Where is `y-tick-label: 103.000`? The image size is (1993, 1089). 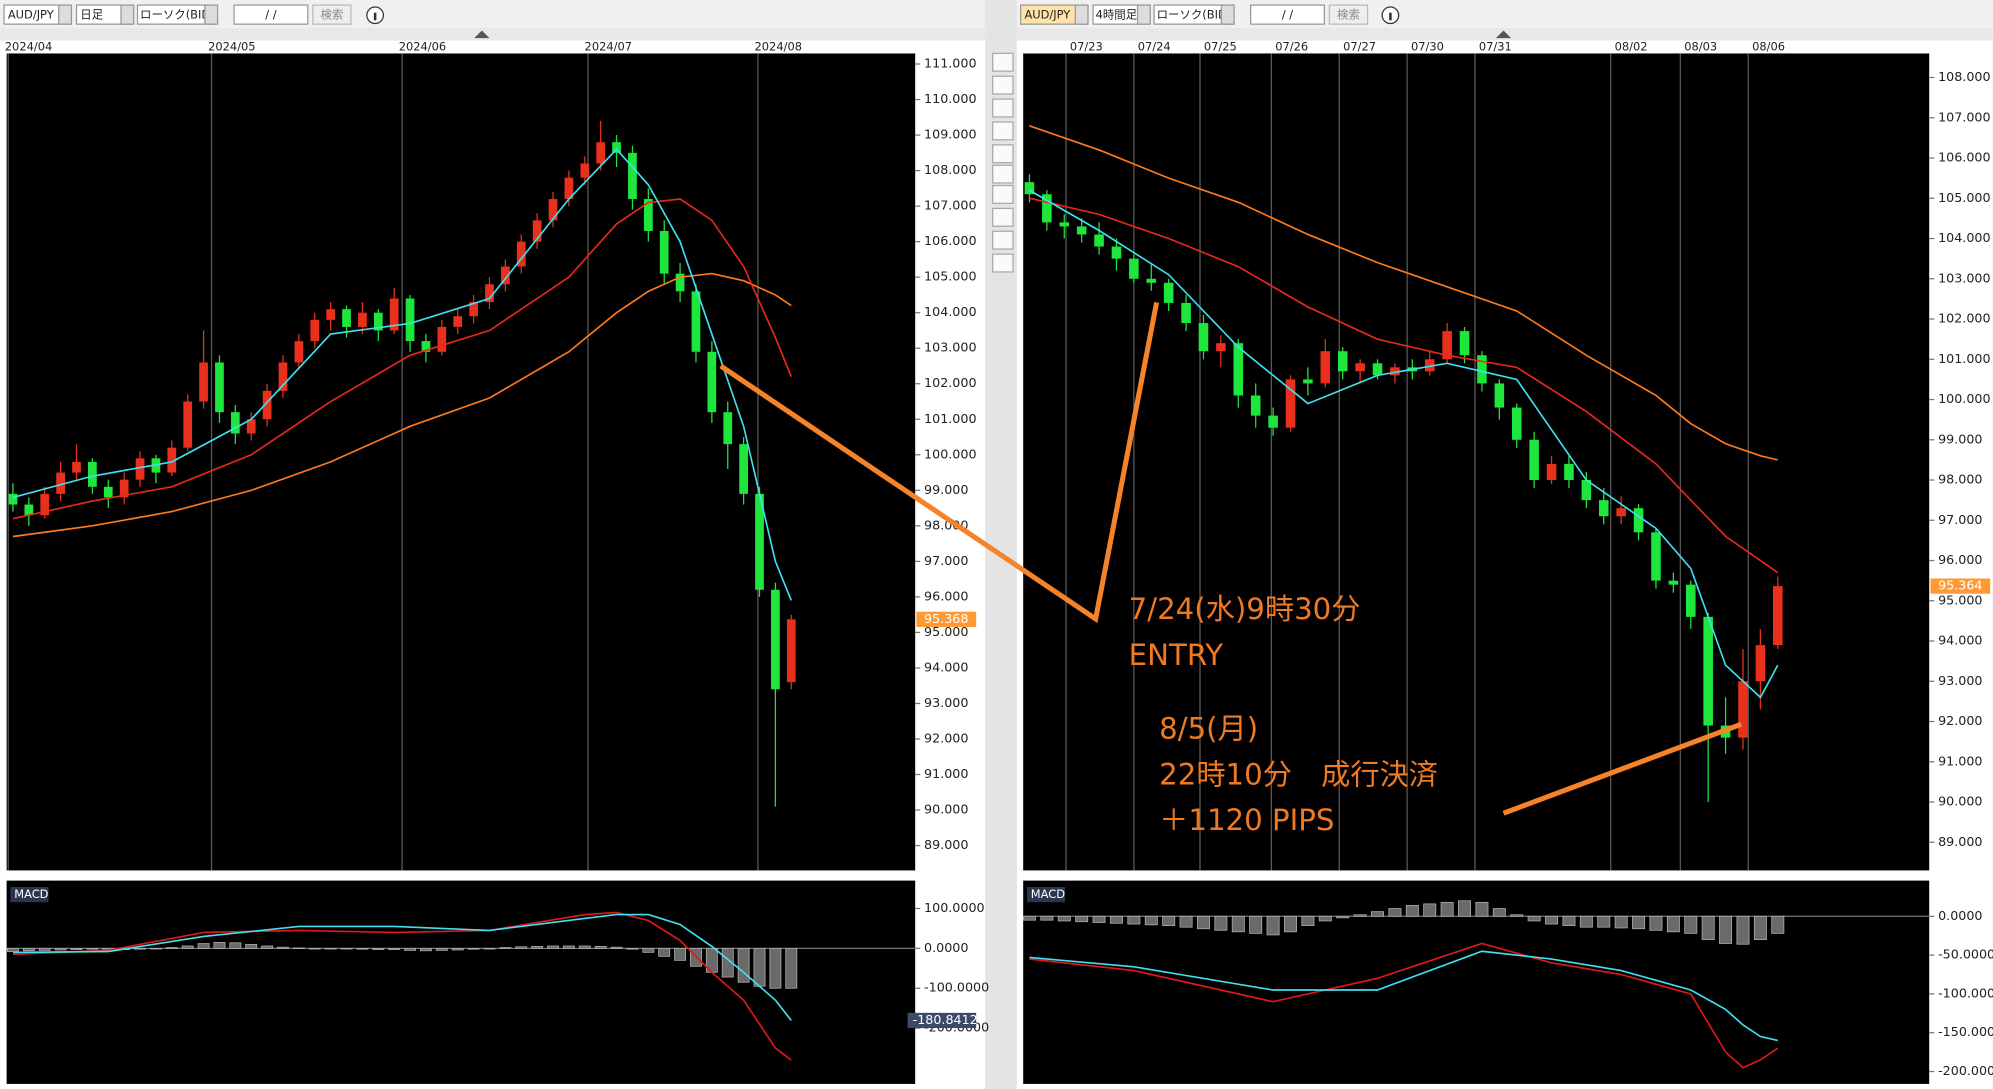
y-tick-label: 103.000 is located at coordinates (1964, 277).